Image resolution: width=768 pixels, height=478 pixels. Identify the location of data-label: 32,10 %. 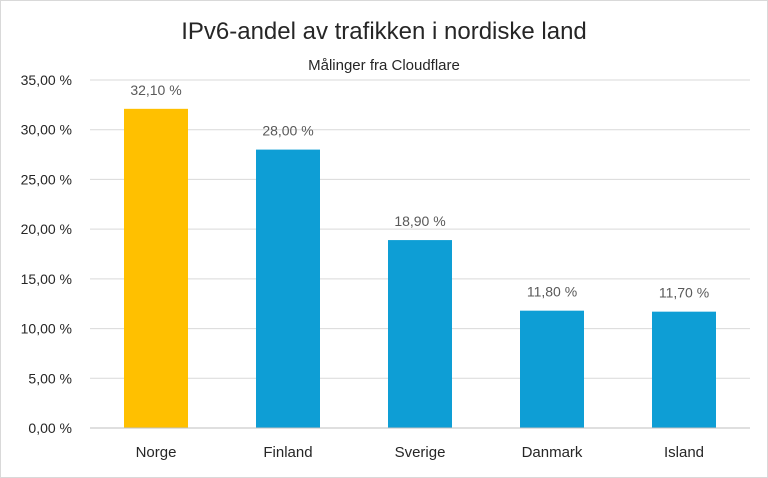
(155, 90).